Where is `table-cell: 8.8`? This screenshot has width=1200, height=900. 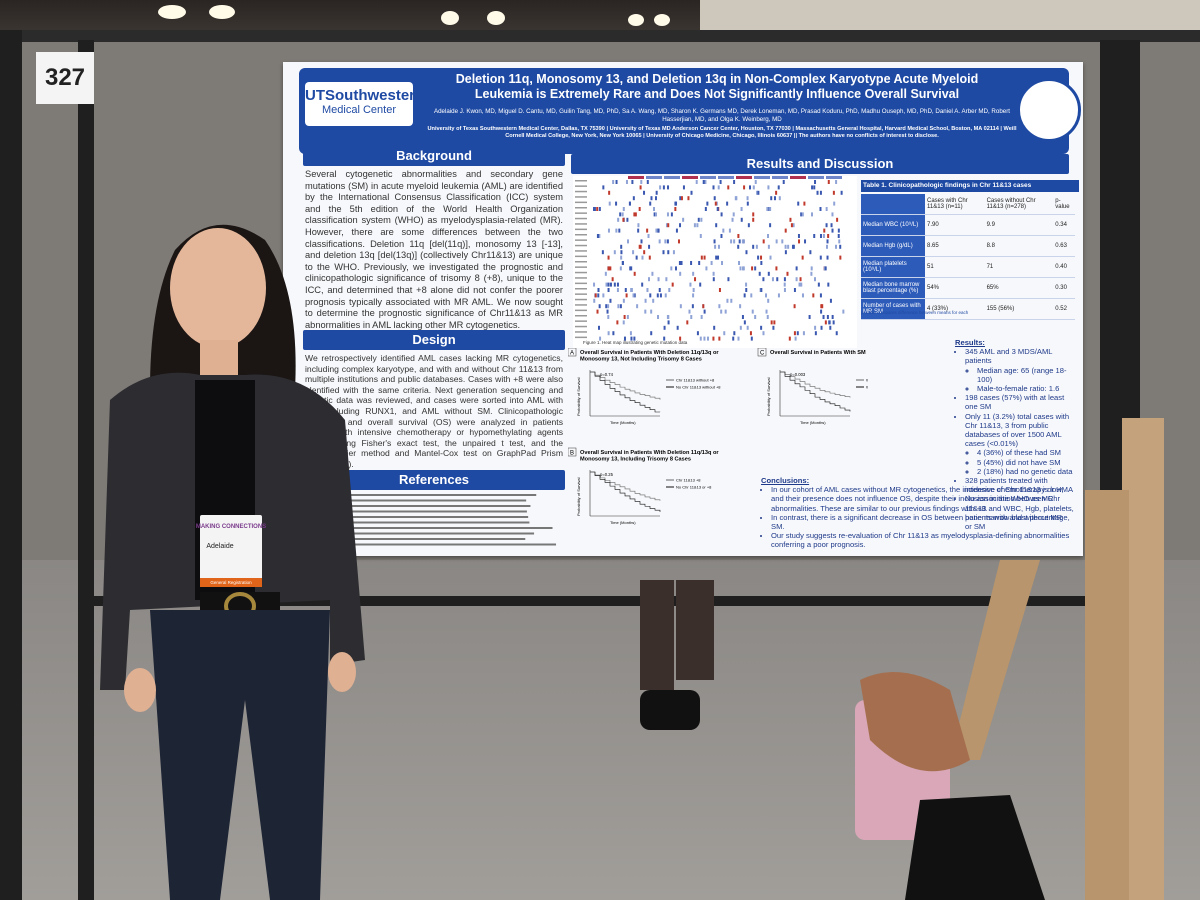
table-cell: 8.8 is located at coordinates (1019, 246).